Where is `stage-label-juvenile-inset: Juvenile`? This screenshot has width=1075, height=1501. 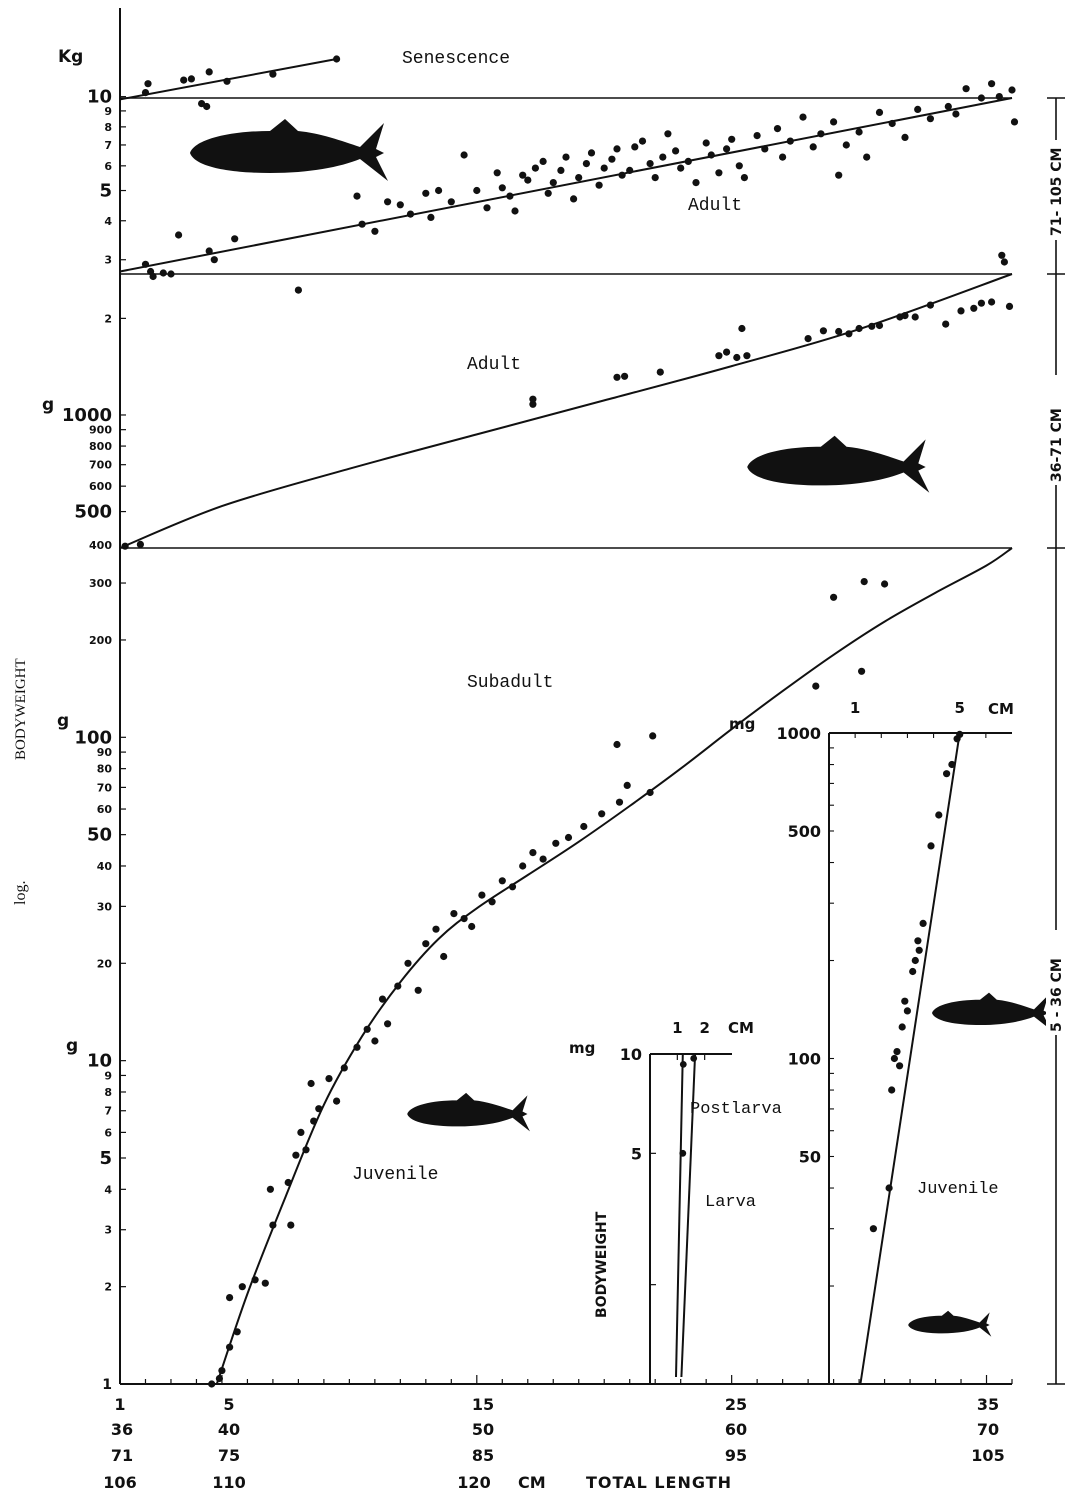 stage-label-juvenile-inset: Juvenile is located at coordinates (958, 1189).